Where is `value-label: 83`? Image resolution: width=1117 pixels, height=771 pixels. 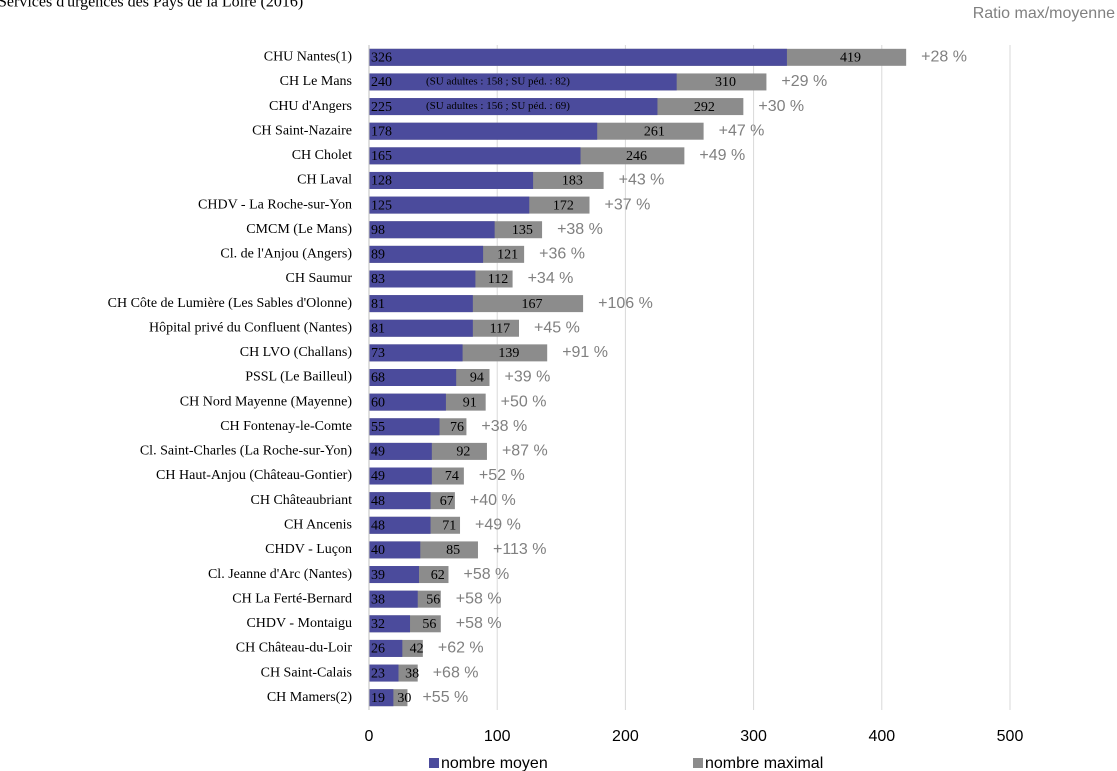 value-label: 83 is located at coordinates (378, 279).